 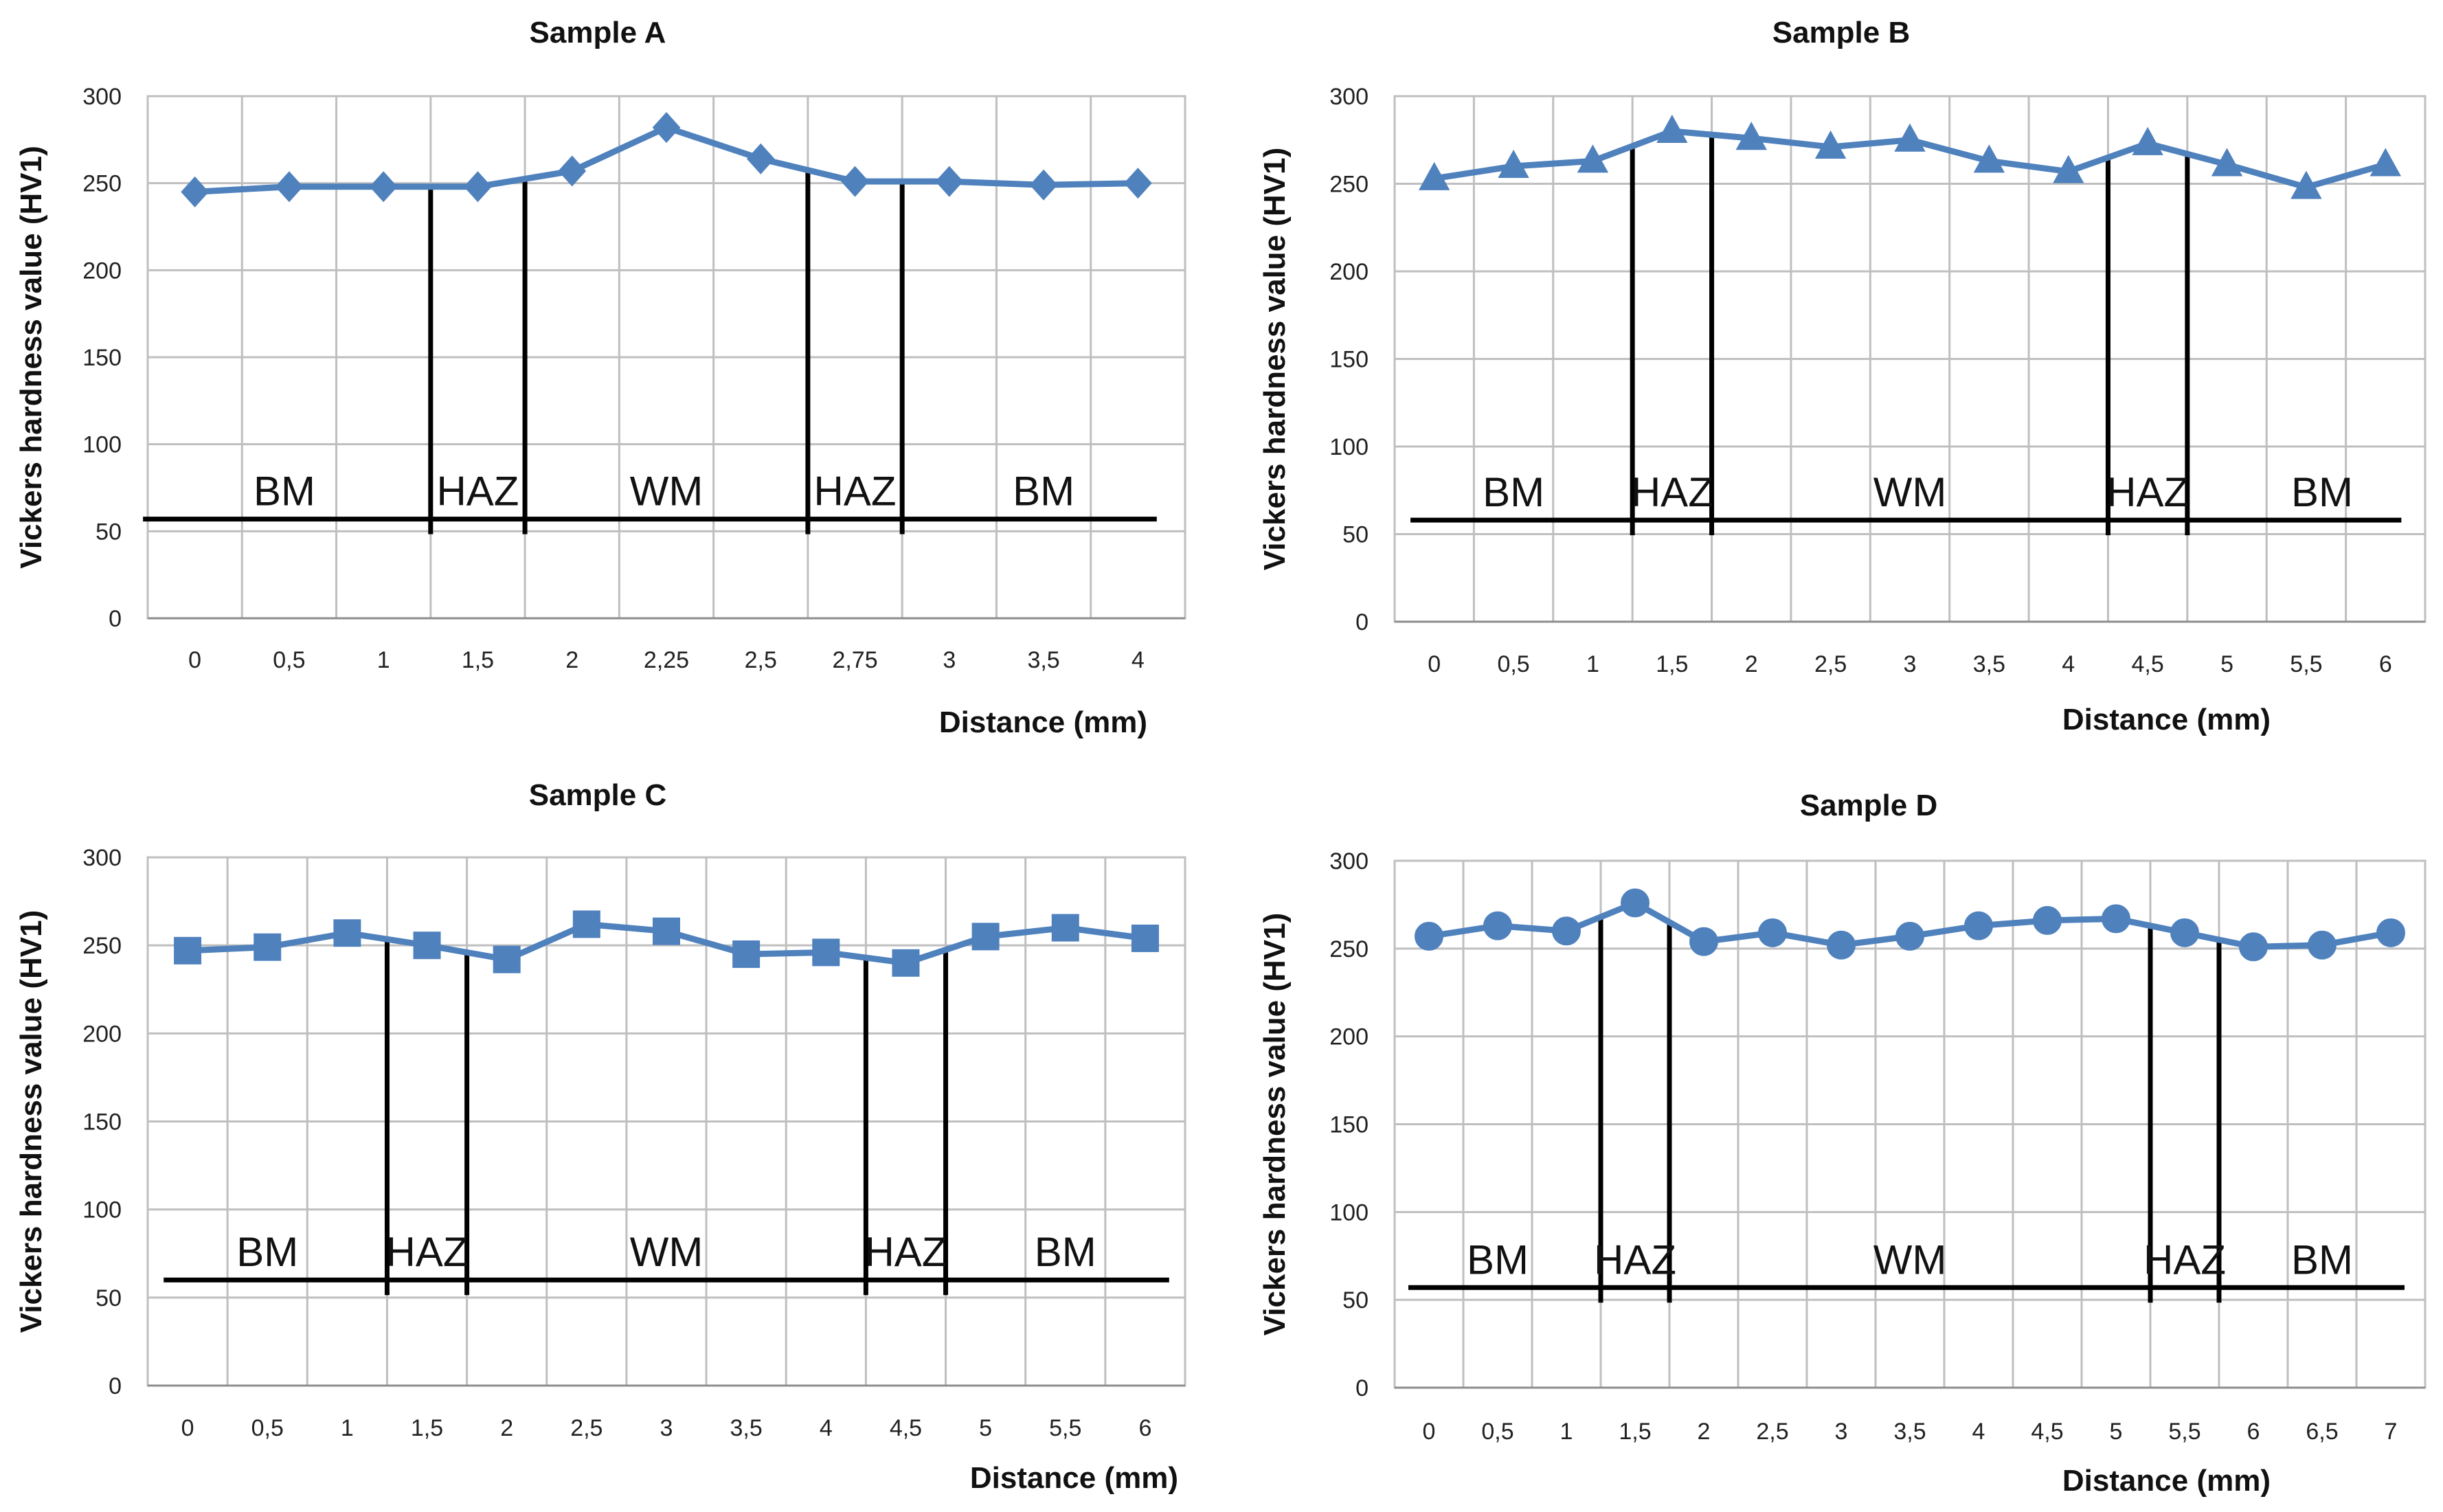 I want to click on x-tick-label: 1, so click(x=1566, y=1432).